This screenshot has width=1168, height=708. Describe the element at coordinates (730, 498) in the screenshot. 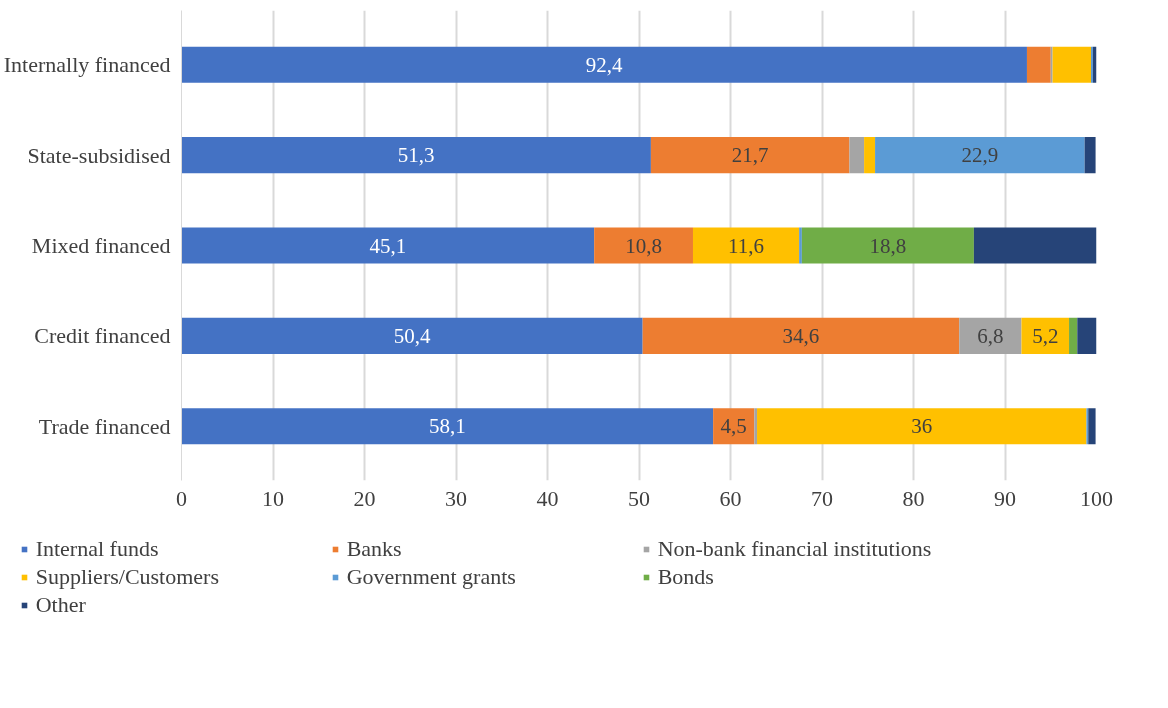

I see `x-tick-label: 60` at that location.